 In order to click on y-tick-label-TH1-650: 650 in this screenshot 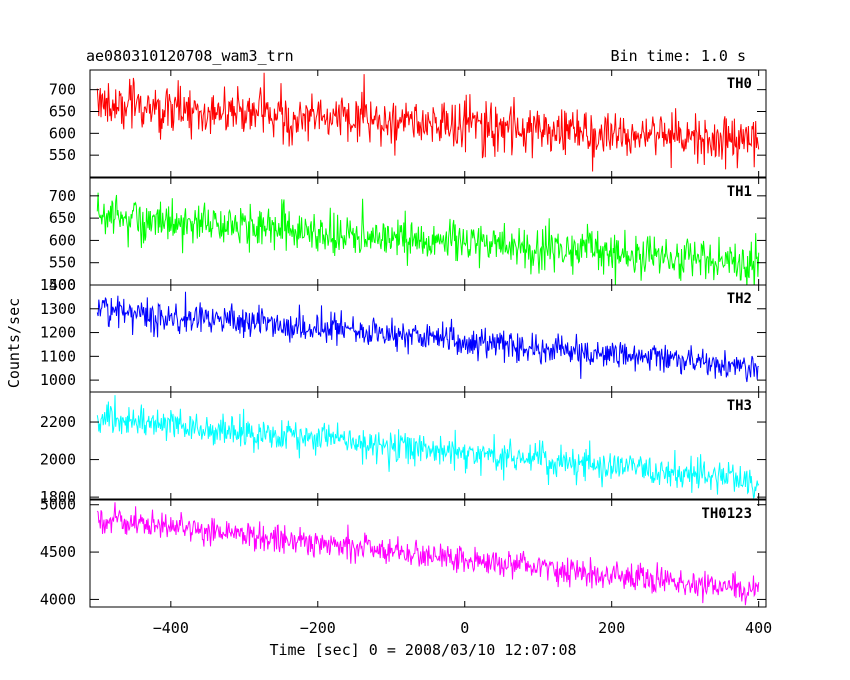, I will do `click(62, 218)`.